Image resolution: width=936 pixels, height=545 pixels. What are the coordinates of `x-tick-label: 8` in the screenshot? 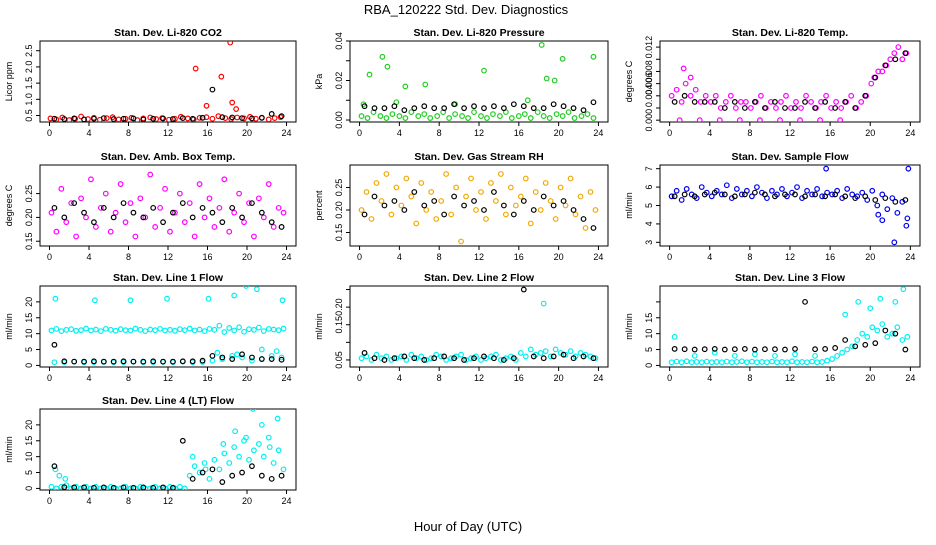 It's located at (439, 378).